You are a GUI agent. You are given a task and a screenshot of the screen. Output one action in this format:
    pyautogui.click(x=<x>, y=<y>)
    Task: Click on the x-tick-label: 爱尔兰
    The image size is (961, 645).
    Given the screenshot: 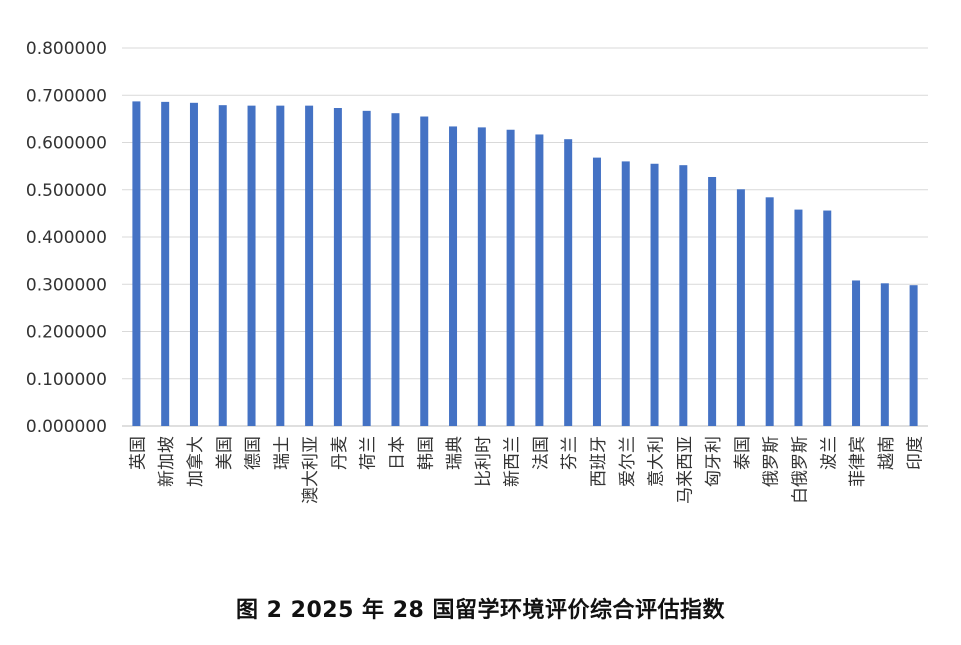 What is the action you would take?
    pyautogui.click(x=628, y=461)
    